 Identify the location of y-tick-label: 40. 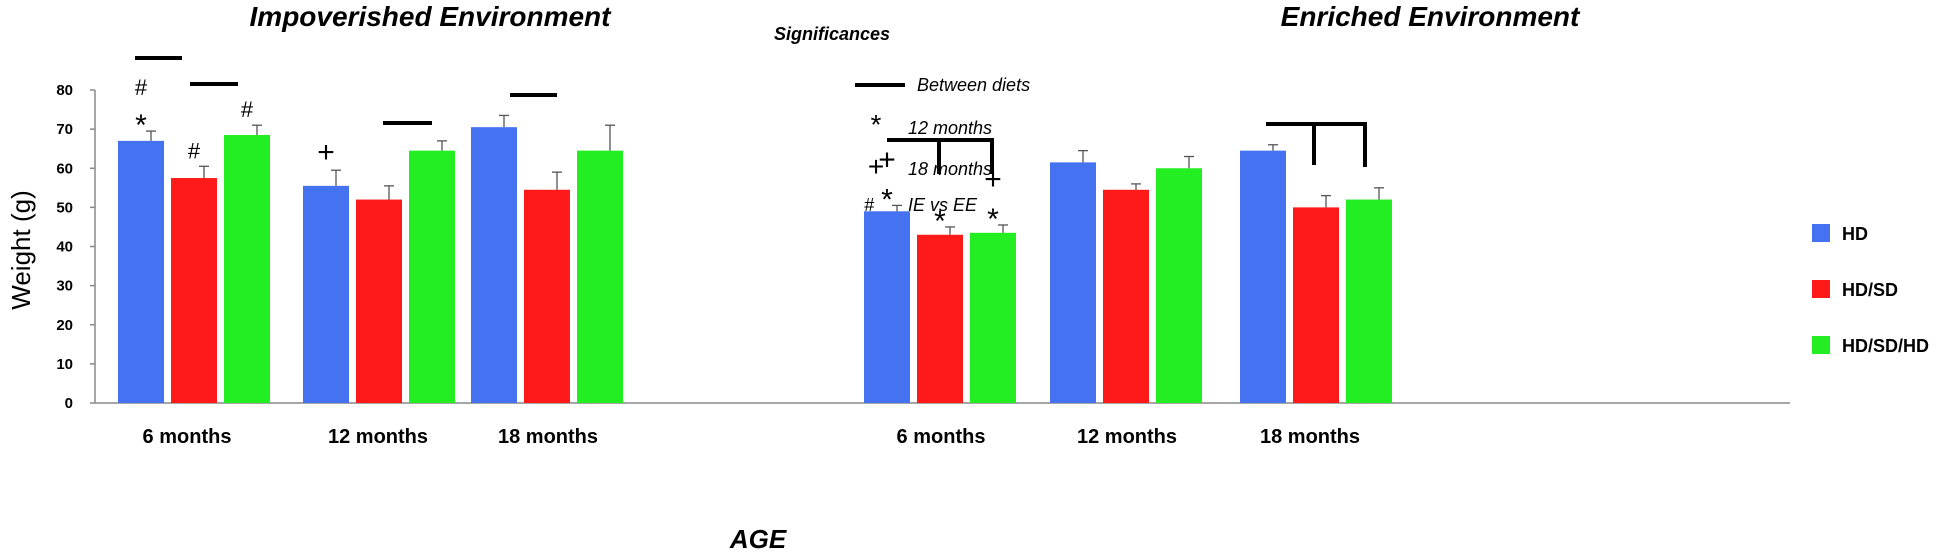
(64, 247).